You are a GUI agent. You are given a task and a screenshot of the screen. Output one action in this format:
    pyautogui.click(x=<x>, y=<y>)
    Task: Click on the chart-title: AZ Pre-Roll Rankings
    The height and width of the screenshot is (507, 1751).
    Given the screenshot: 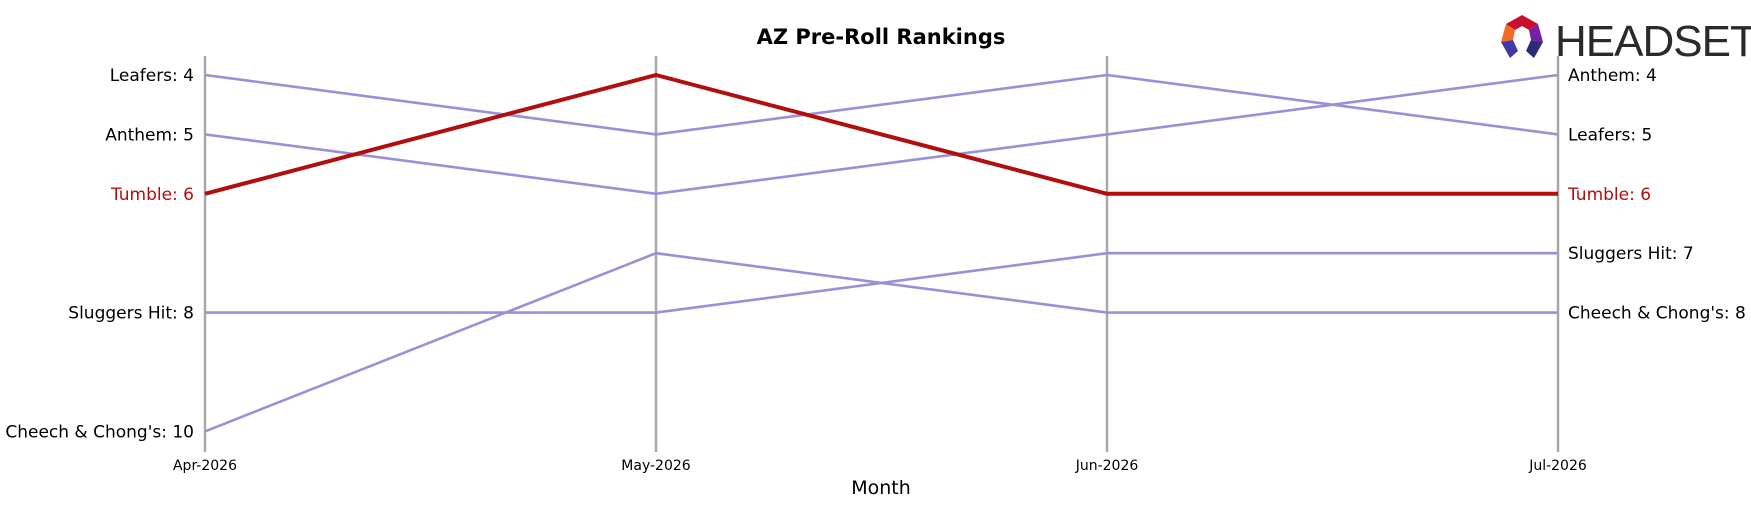 What is the action you would take?
    pyautogui.click(x=881, y=37)
    